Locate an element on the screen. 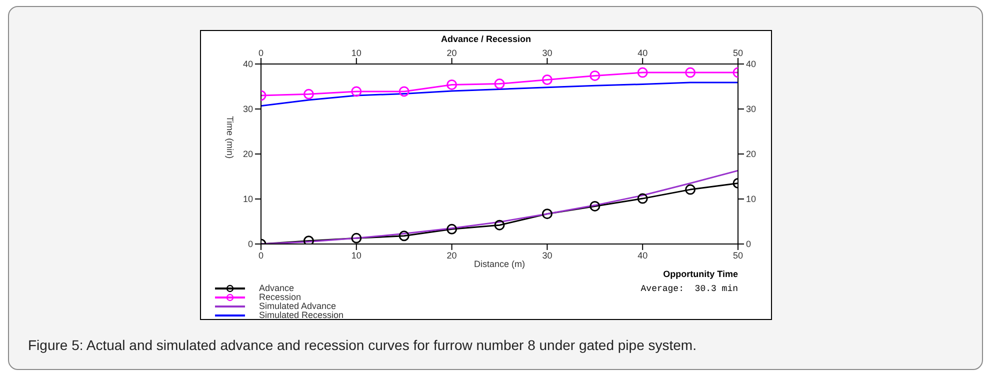  x2-tick-label: 40 is located at coordinates (643, 255).